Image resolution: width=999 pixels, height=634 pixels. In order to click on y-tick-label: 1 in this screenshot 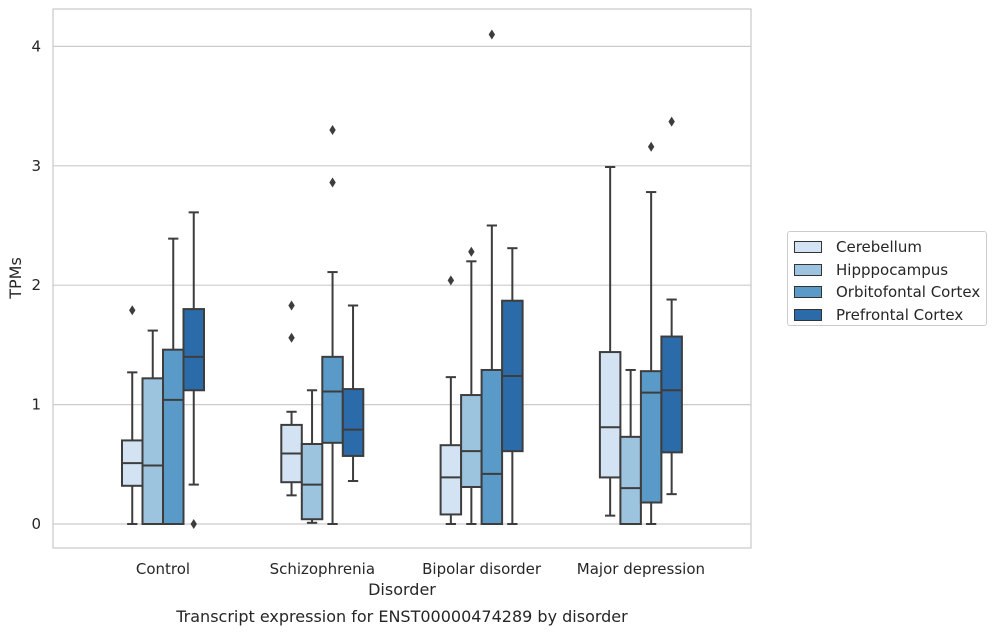, I will do `click(36, 405)`.